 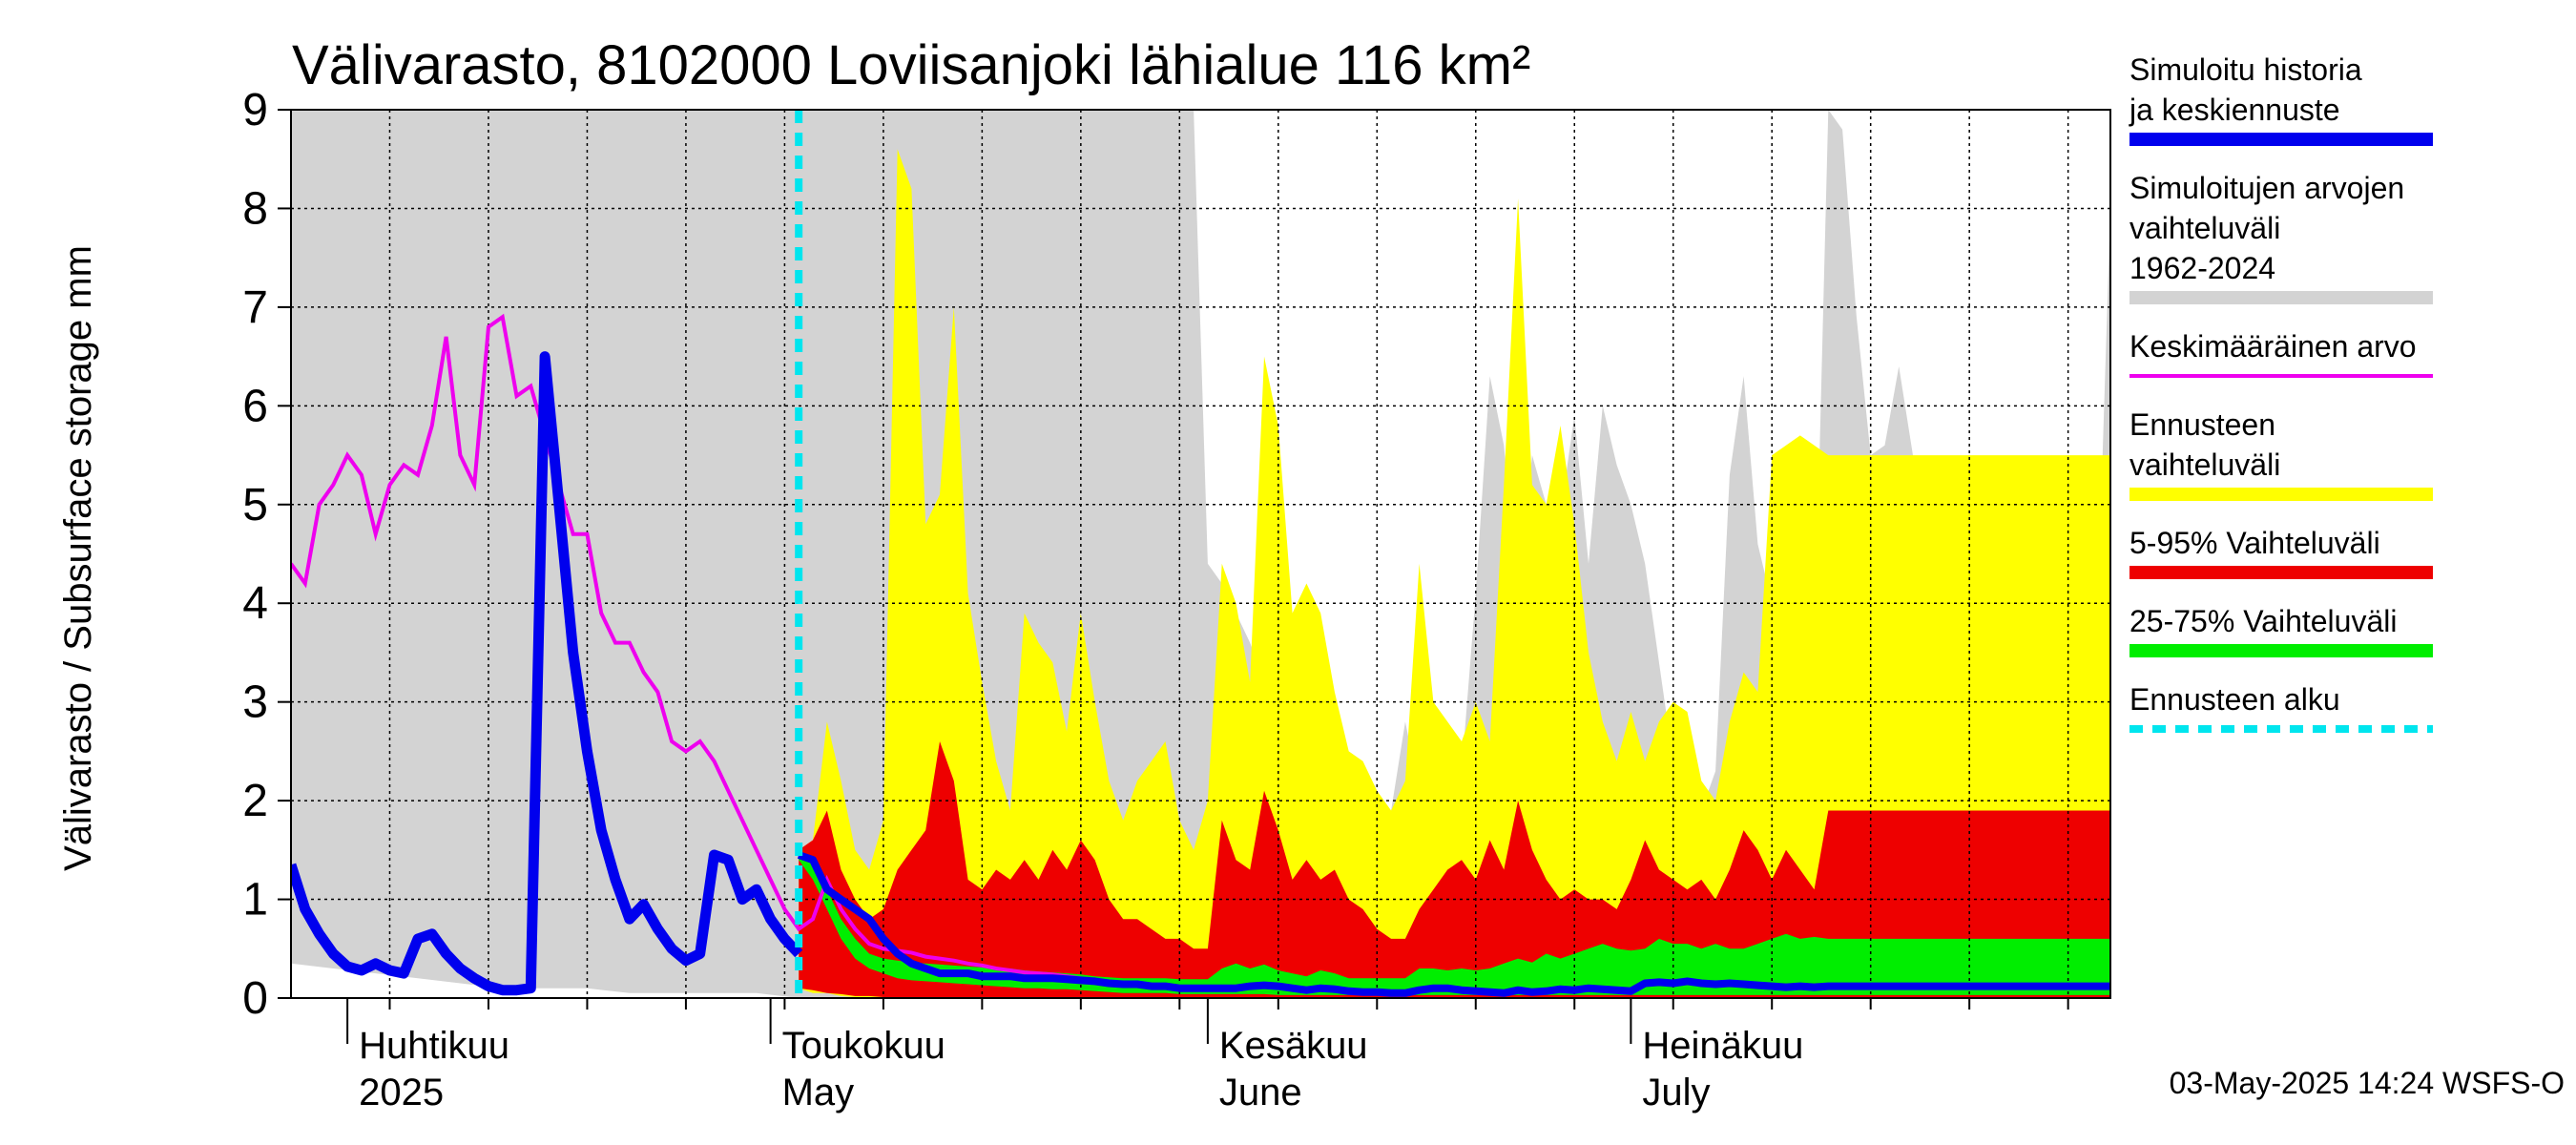 I want to click on y-tick-labels: 0 1 2 3 4 5 6 7 8 9, so click(x=266, y=555).